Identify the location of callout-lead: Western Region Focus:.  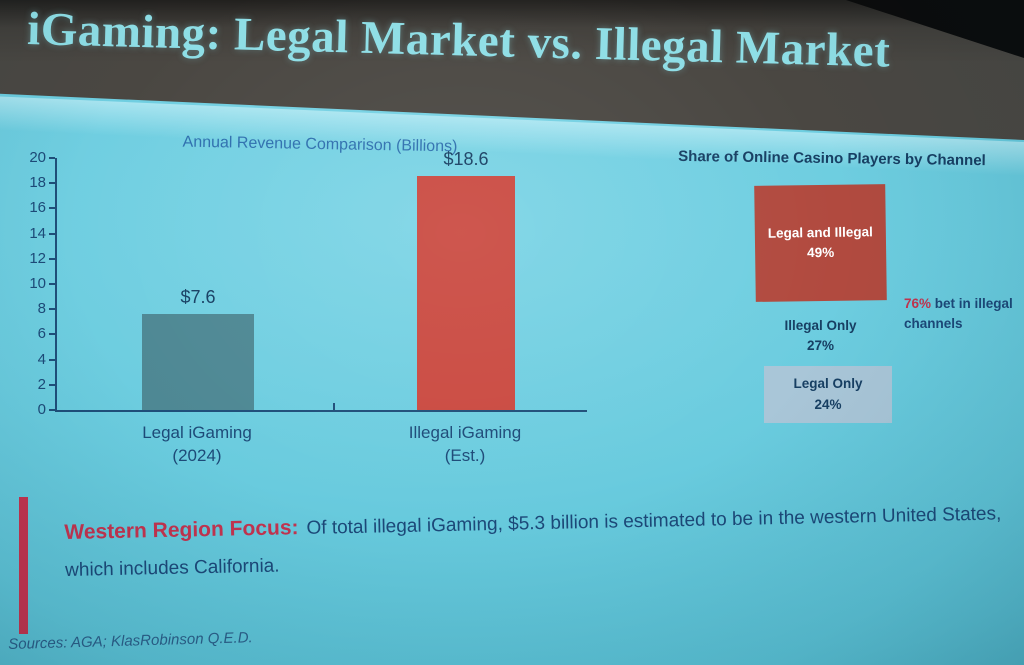
(181, 530).